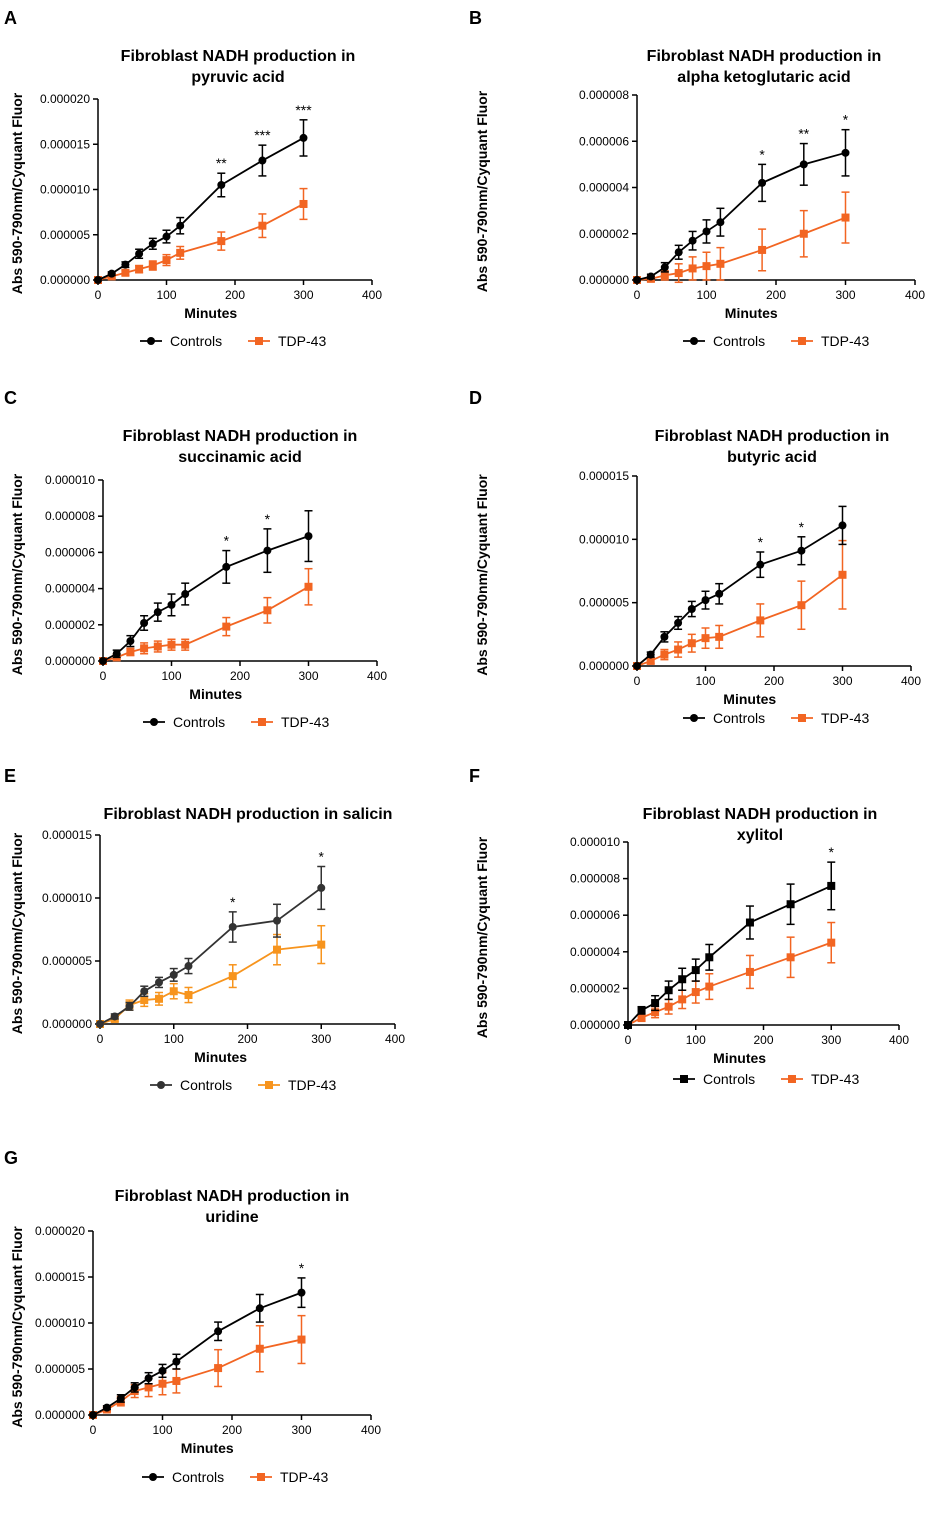 This screenshot has width=935, height=1516. What do you see at coordinates (377, 676) in the screenshot?
I see `x-tick-label: 400` at bounding box center [377, 676].